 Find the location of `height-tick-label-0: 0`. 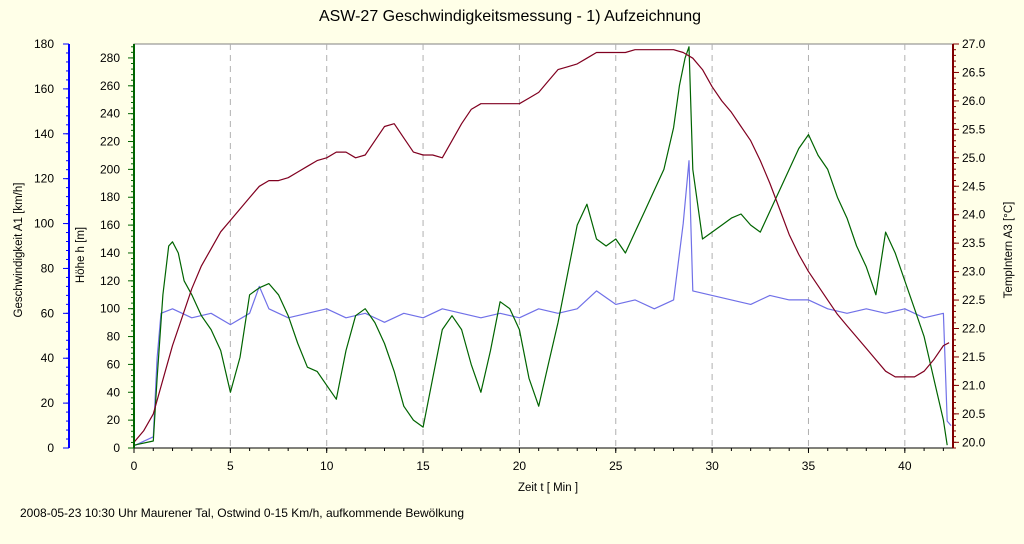

height-tick-label-0: 0 is located at coordinates (116, 448).